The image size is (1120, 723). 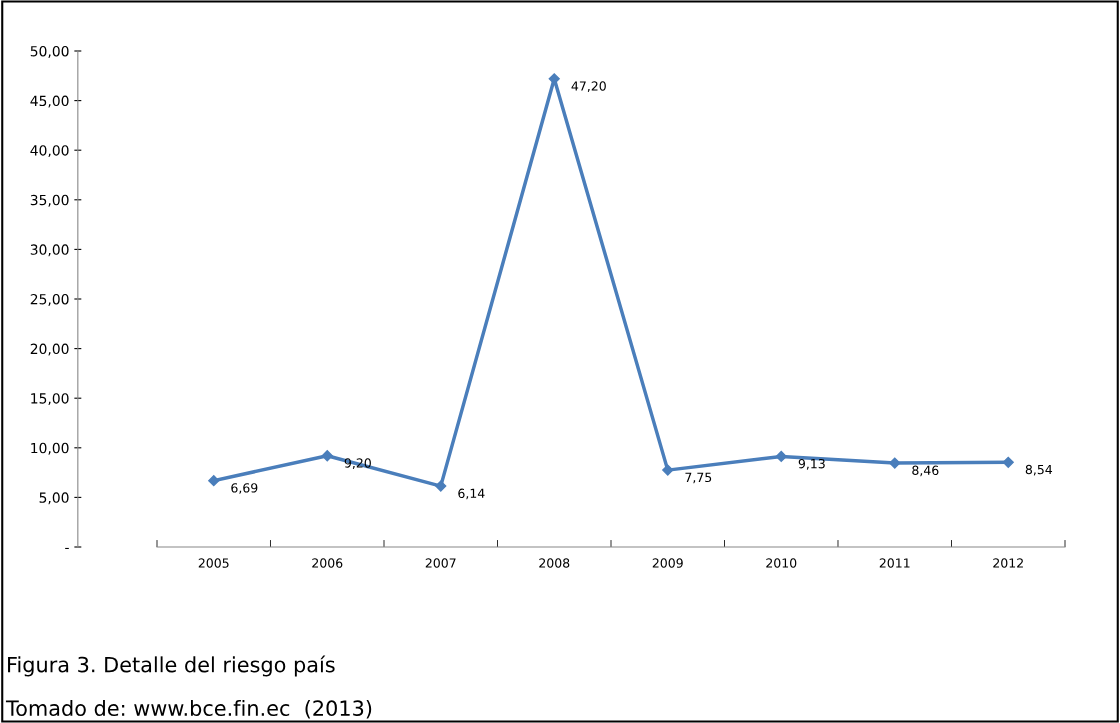 I want to click on data-label: 8,54, so click(x=1039, y=470).